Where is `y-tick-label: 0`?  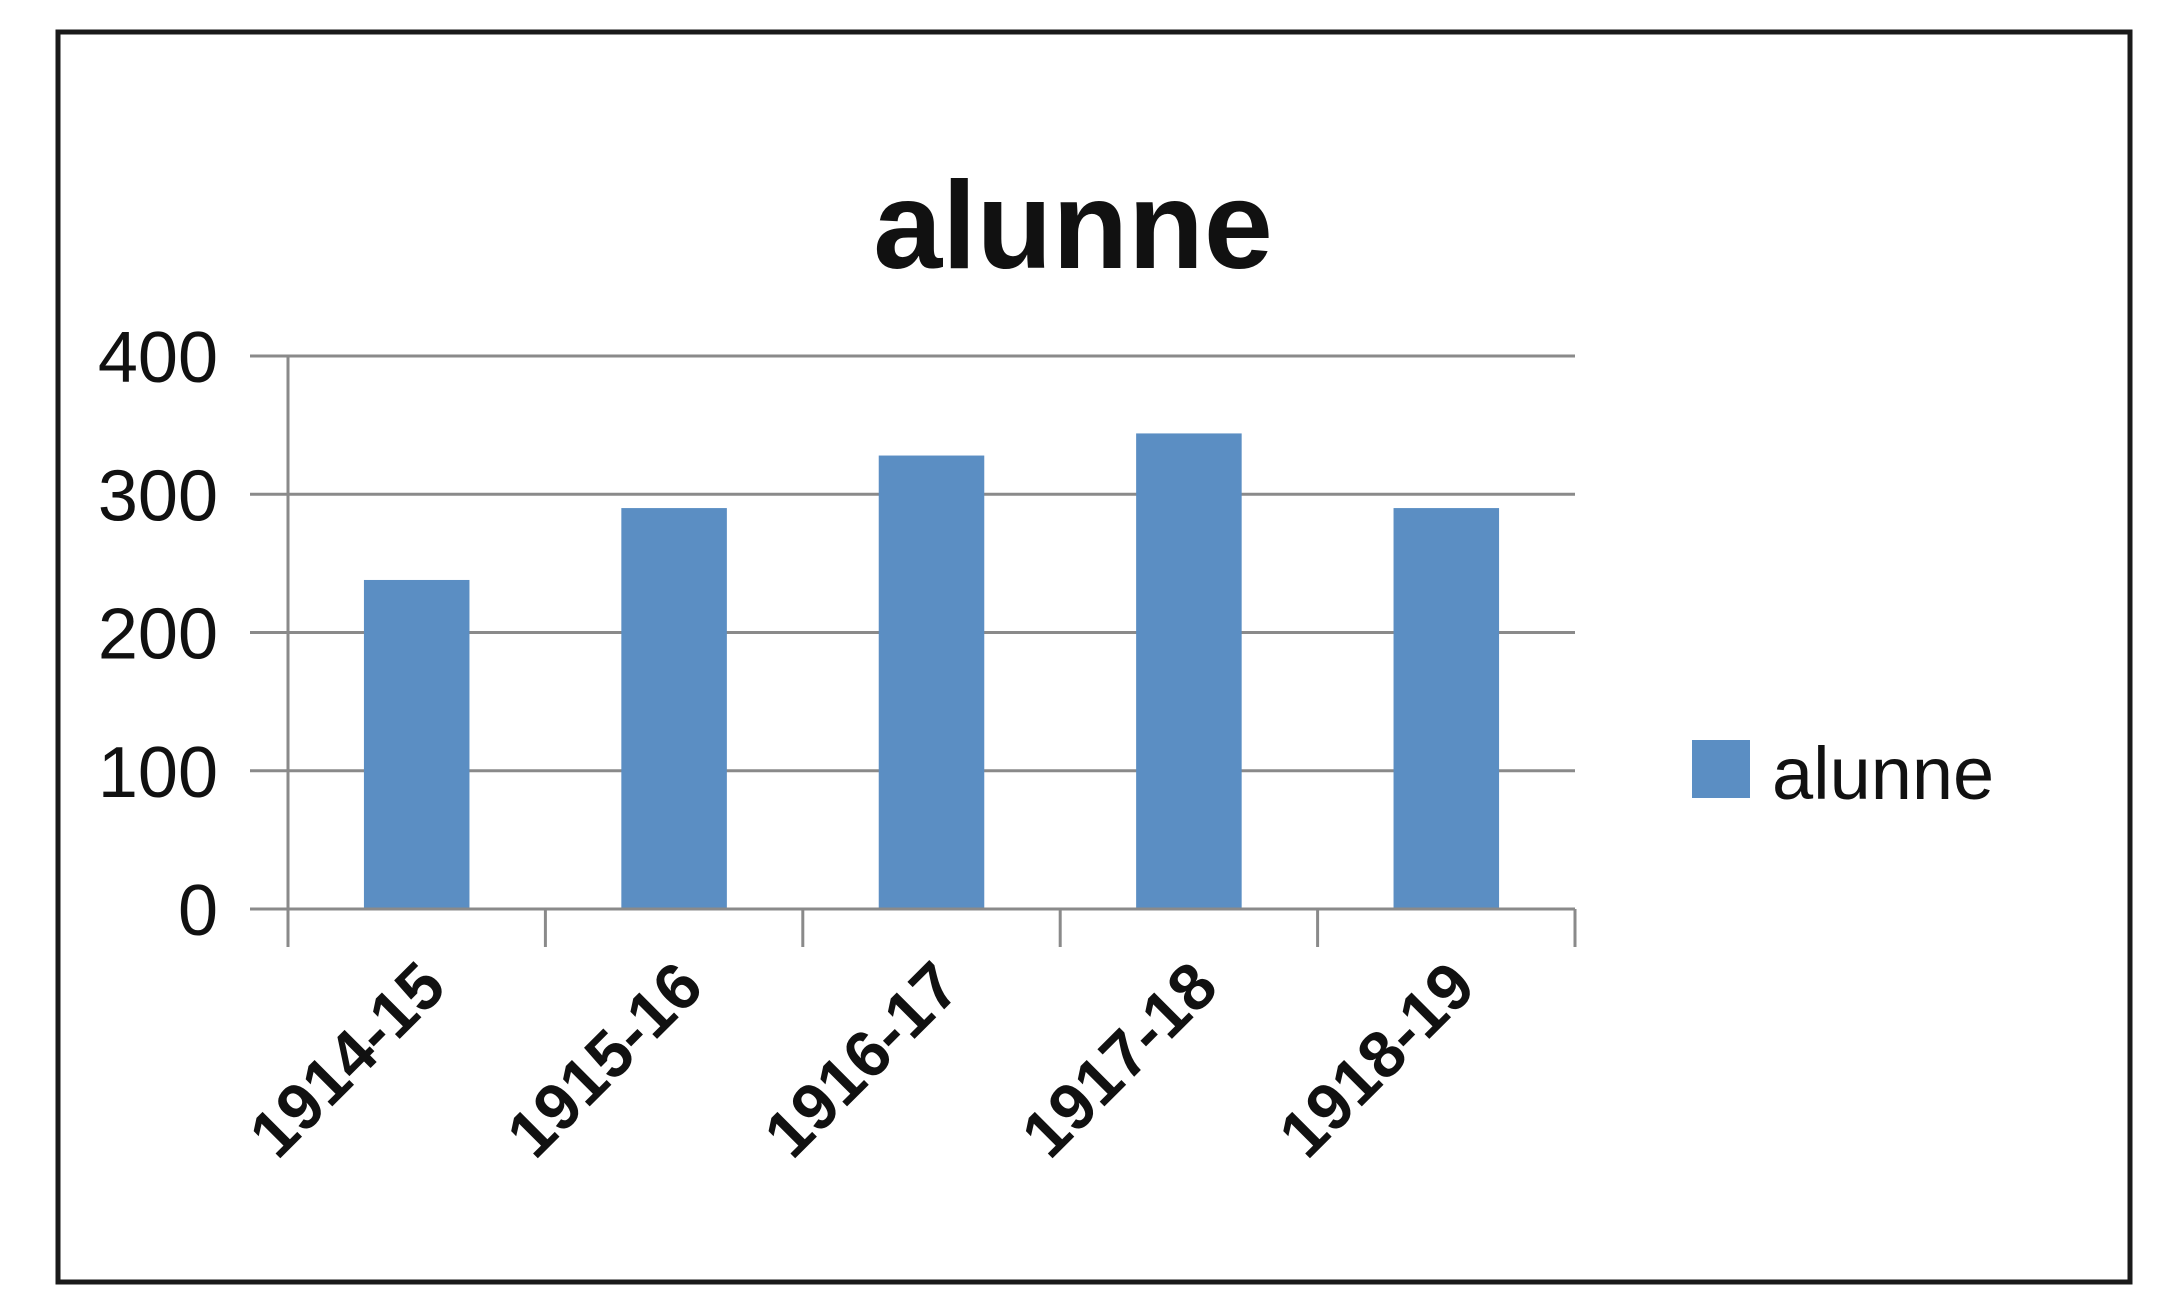
y-tick-label: 0 is located at coordinates (198, 911).